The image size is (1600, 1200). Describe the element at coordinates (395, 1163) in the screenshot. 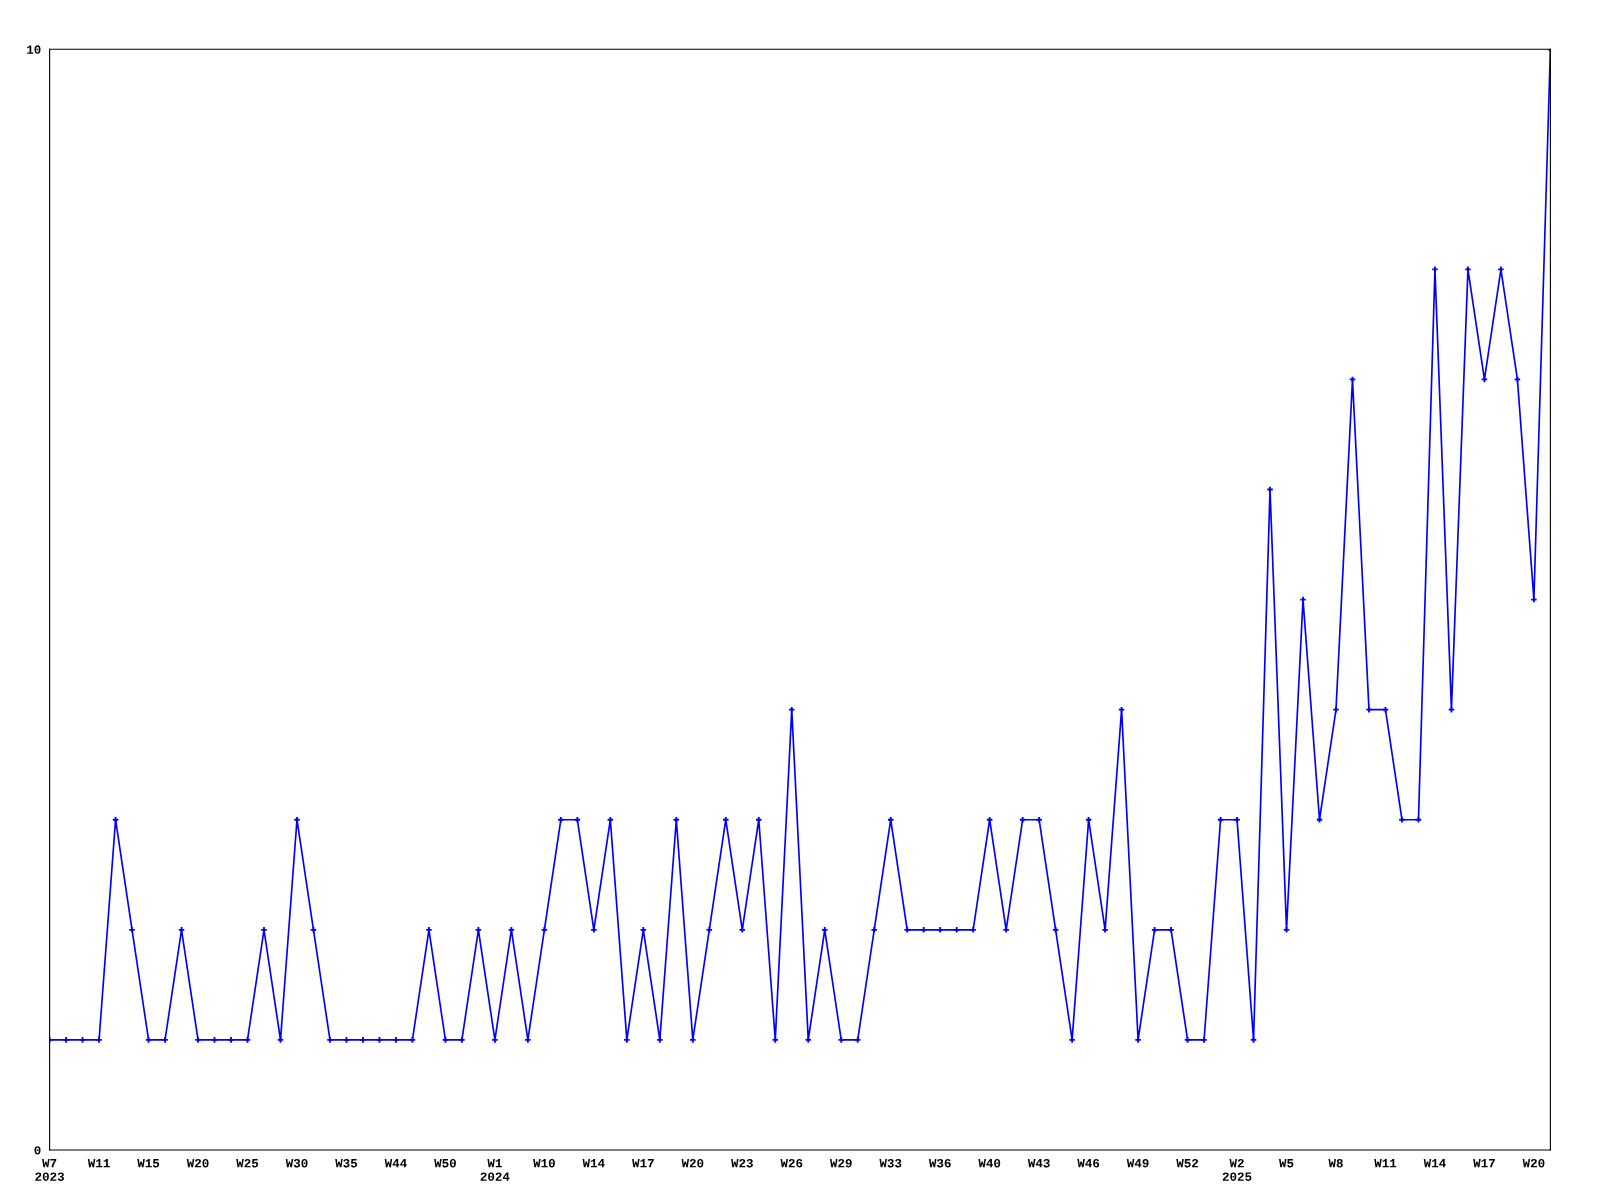

I see `x-tick-label: W44` at that location.